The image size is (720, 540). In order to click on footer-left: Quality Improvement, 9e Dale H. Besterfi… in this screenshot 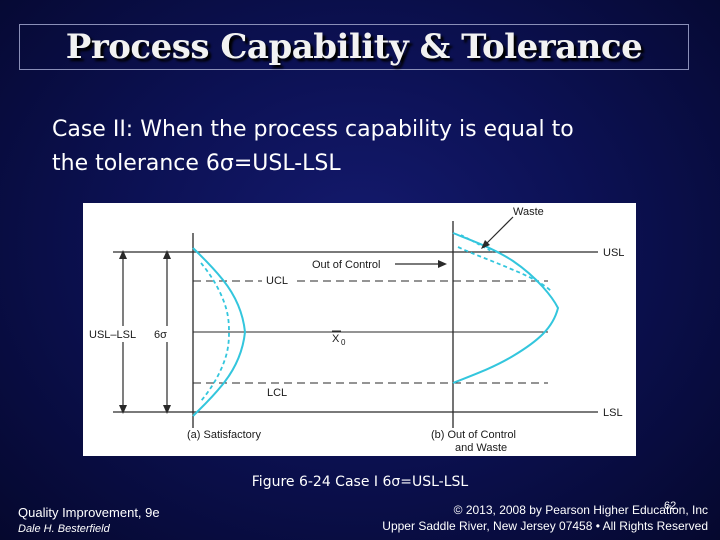, I will do `click(89, 520)`.